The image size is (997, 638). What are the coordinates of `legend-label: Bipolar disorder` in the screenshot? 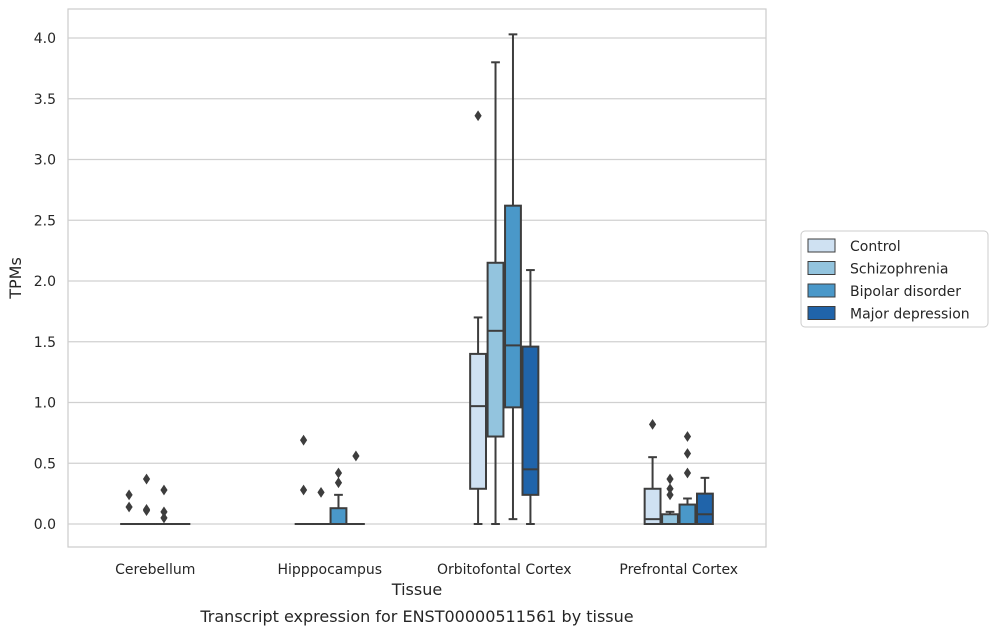 It's located at (905, 292).